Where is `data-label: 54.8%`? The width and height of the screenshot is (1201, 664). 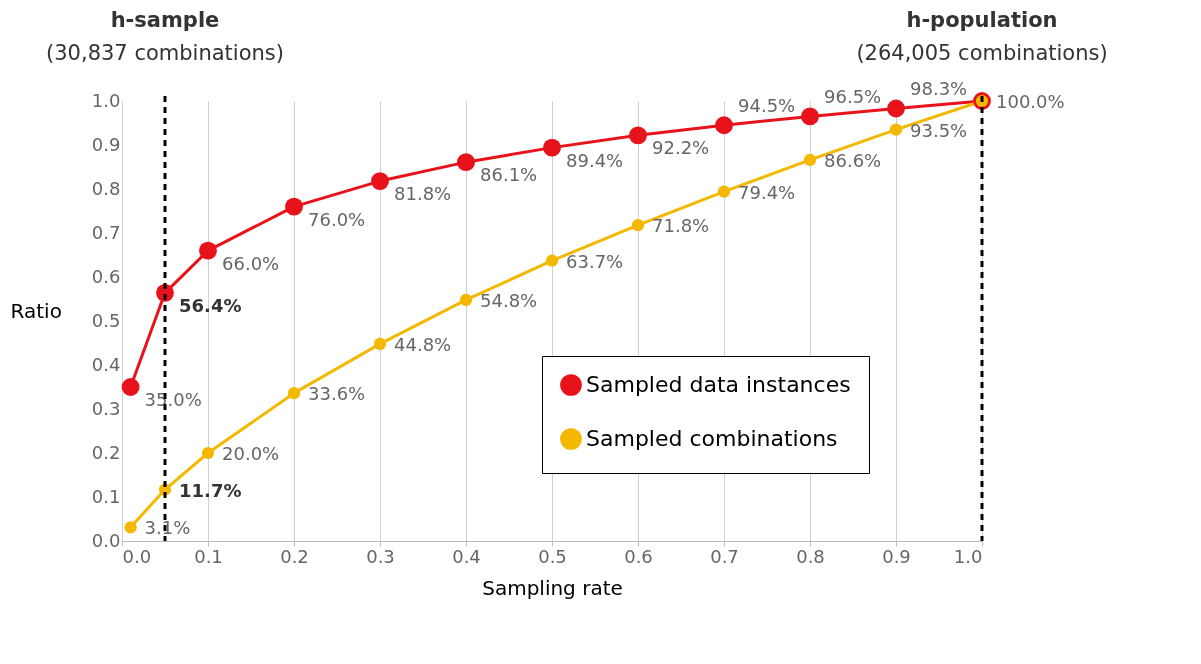 data-label: 54.8% is located at coordinates (509, 300).